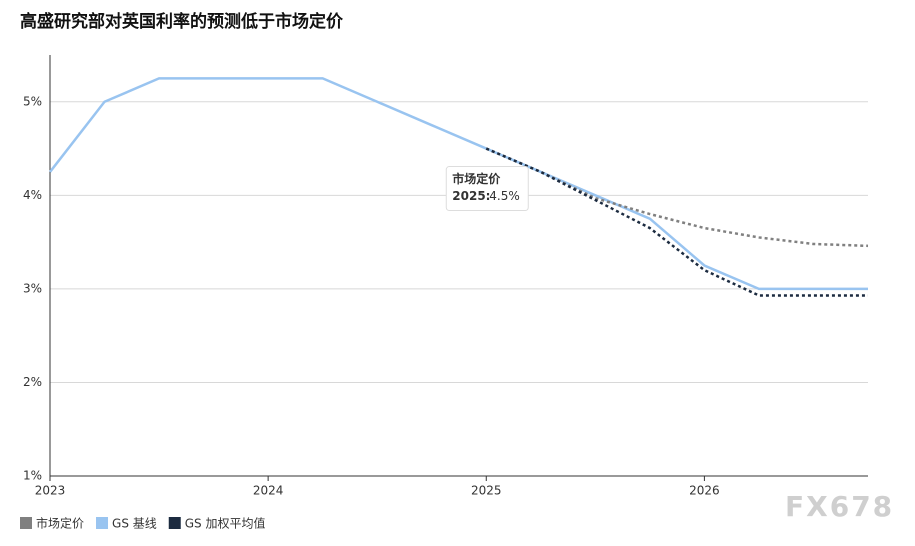  What do you see at coordinates (50, 491) in the screenshot?
I see `x-tick-label: 2023` at bounding box center [50, 491].